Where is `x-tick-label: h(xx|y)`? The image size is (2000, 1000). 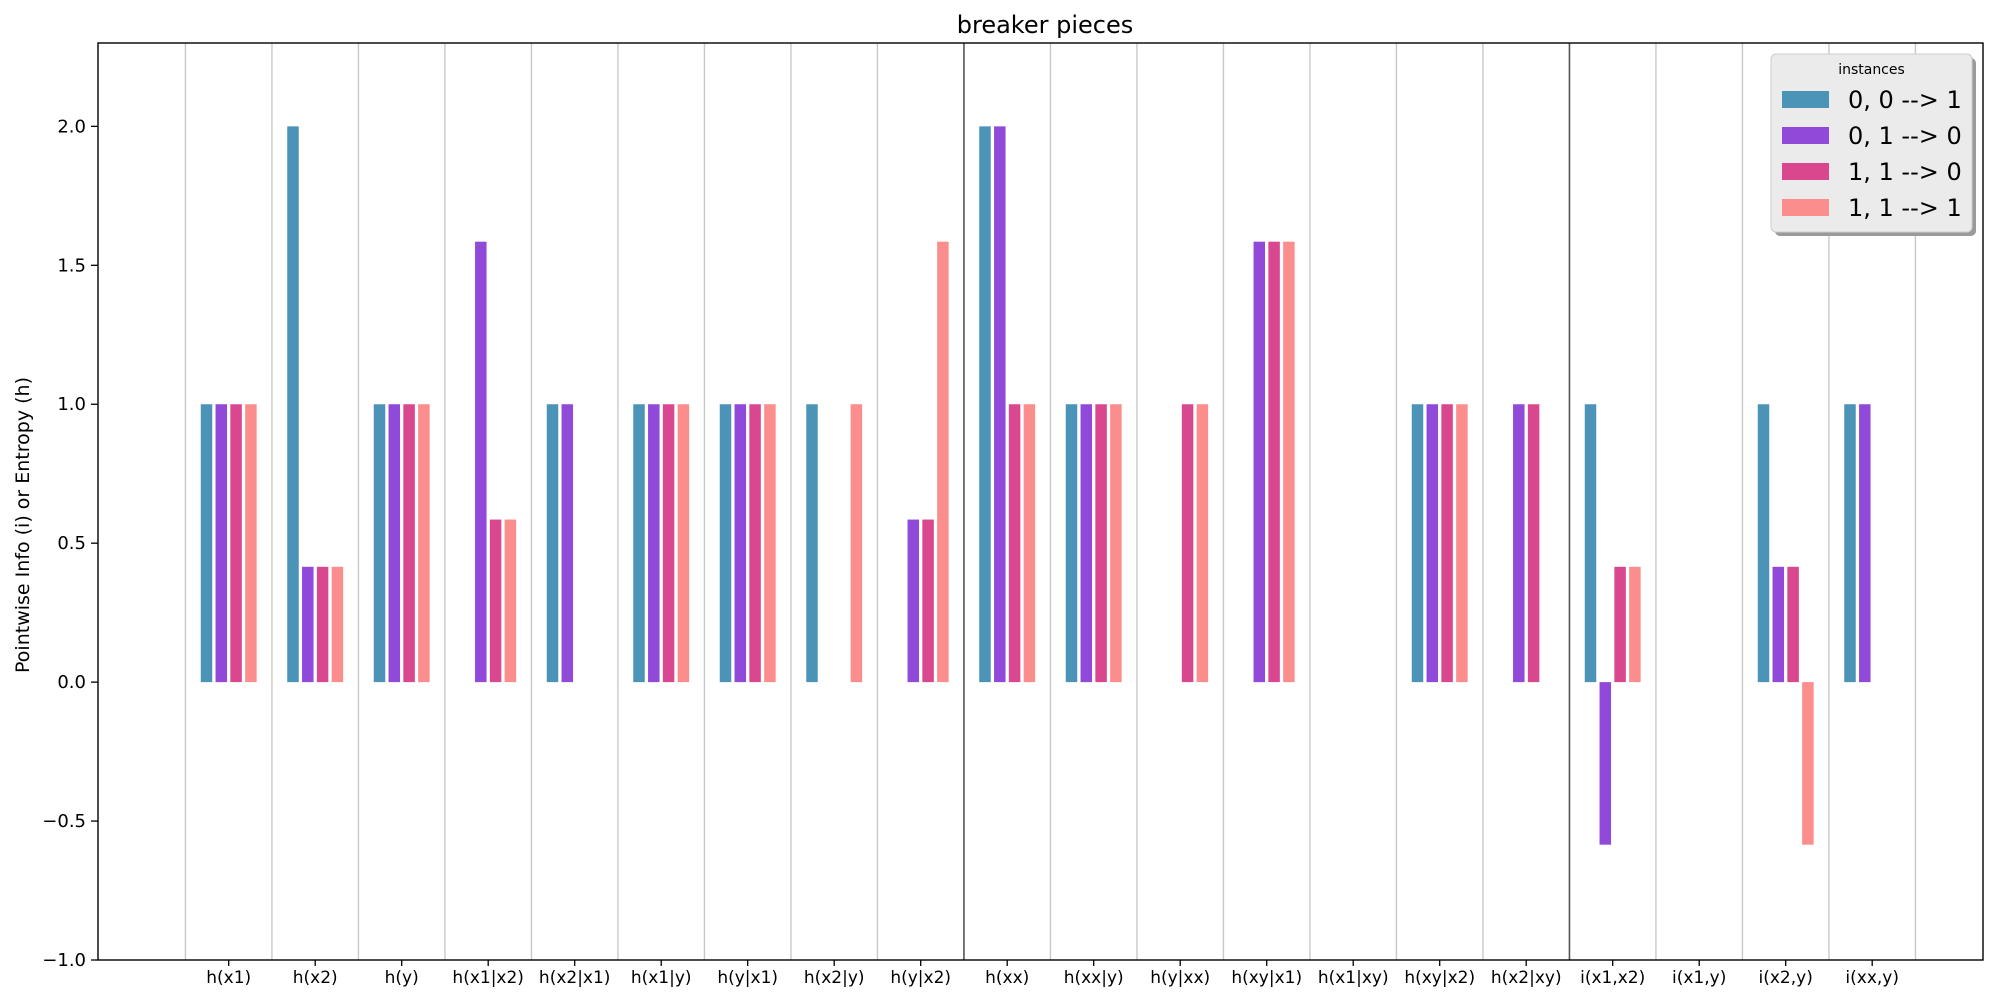
x-tick-label: h(xx|y) is located at coordinates (1094, 978).